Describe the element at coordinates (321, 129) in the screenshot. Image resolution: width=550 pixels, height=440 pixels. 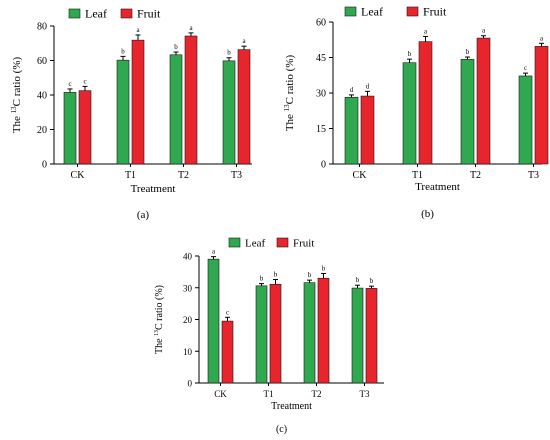
I see `y-tick-label: 15` at that location.